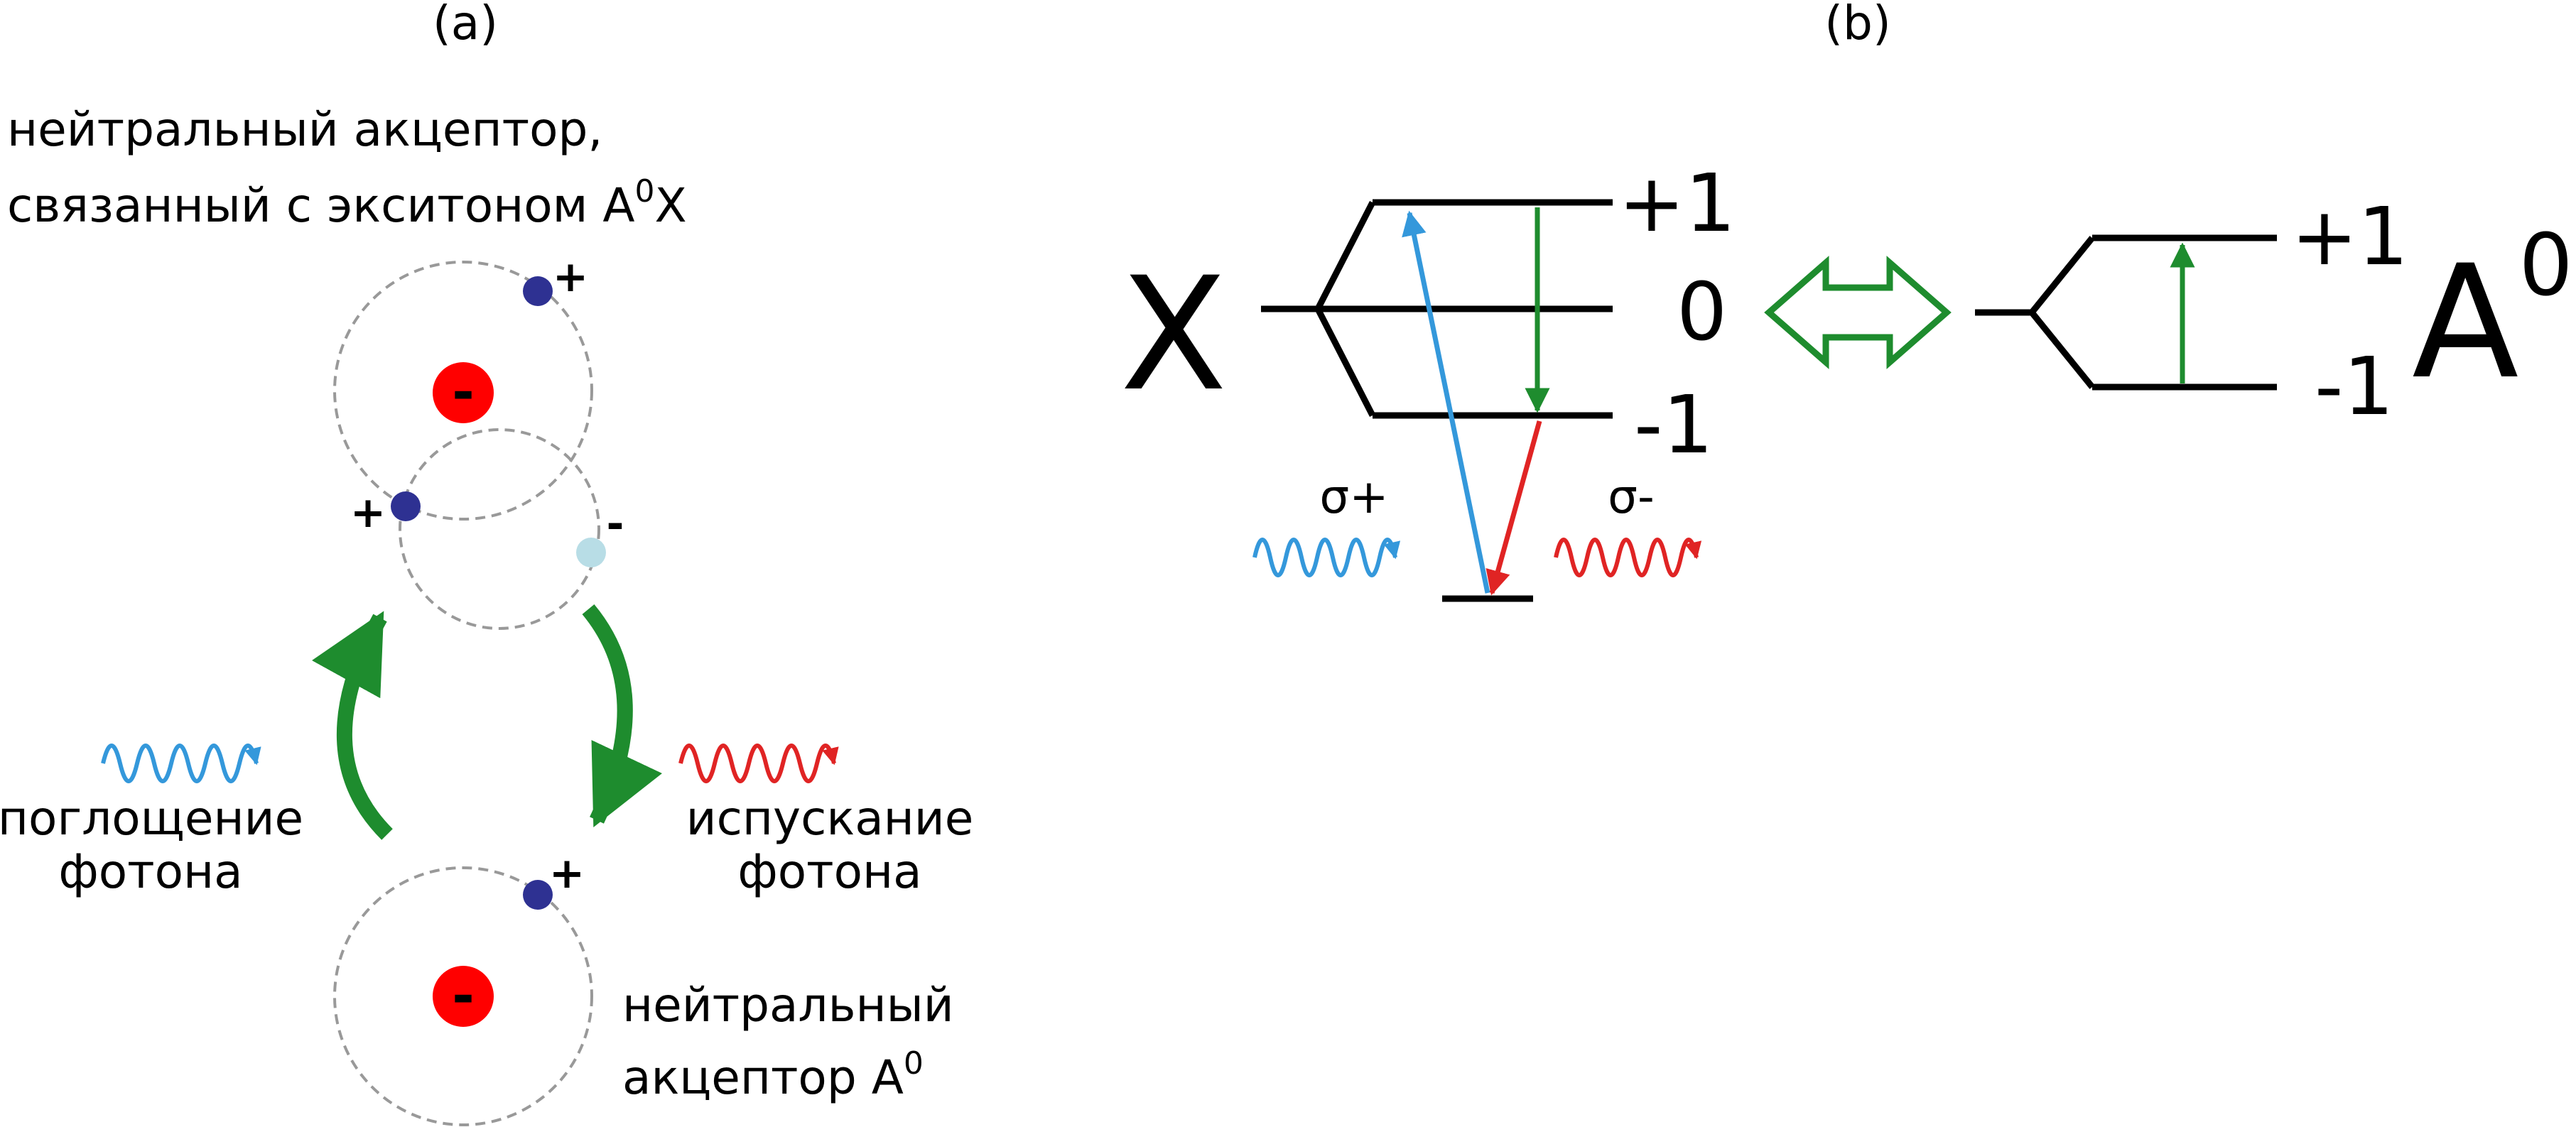 The width and height of the screenshot is (2576, 1127). I want to click on bound-complex-title-line2: связанный с экситоном A0X, so click(347, 203).